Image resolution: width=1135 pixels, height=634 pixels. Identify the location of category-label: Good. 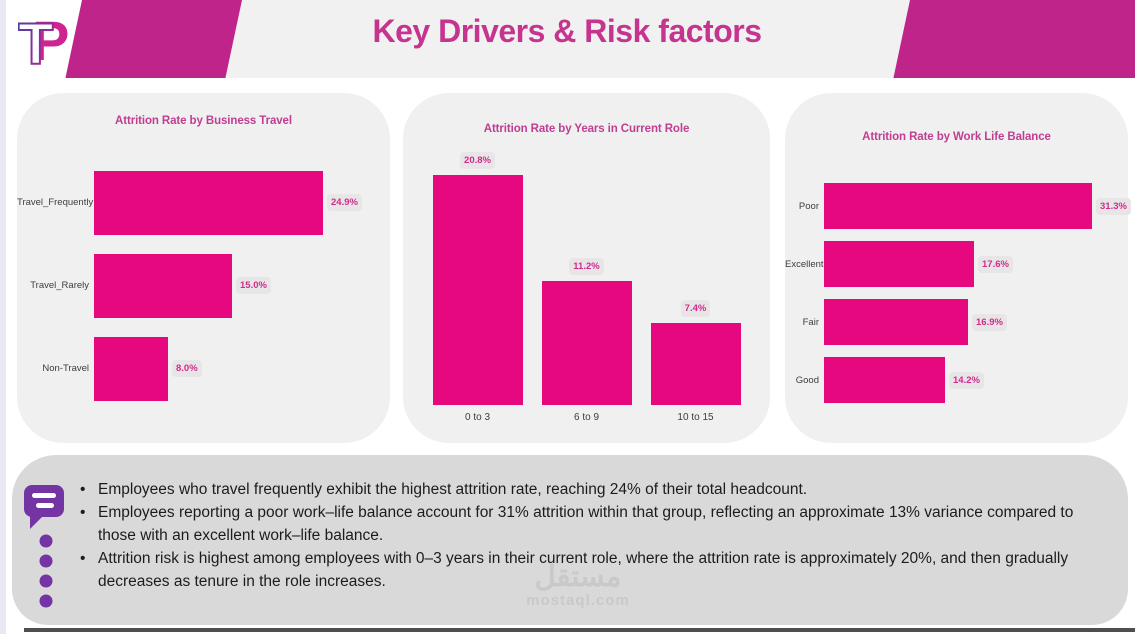
(807, 380).